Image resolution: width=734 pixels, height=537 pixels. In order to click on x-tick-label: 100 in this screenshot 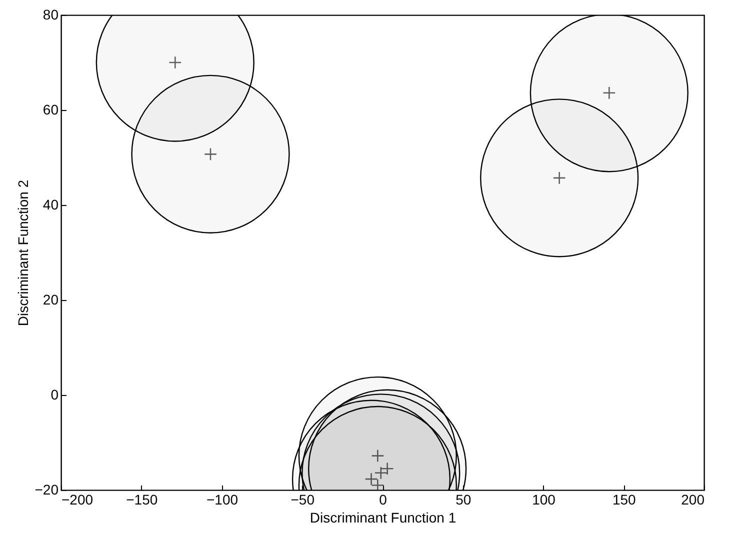, I will do `click(544, 500)`.